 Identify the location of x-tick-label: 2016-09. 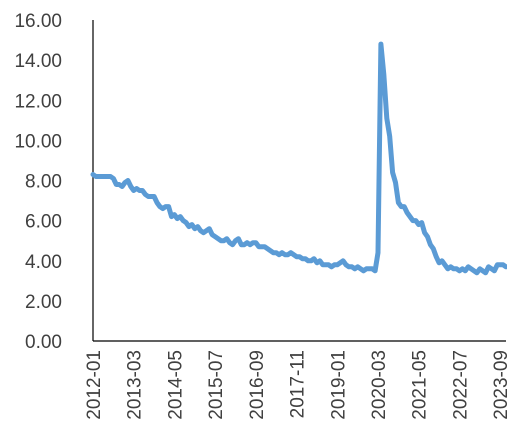
(257, 385).